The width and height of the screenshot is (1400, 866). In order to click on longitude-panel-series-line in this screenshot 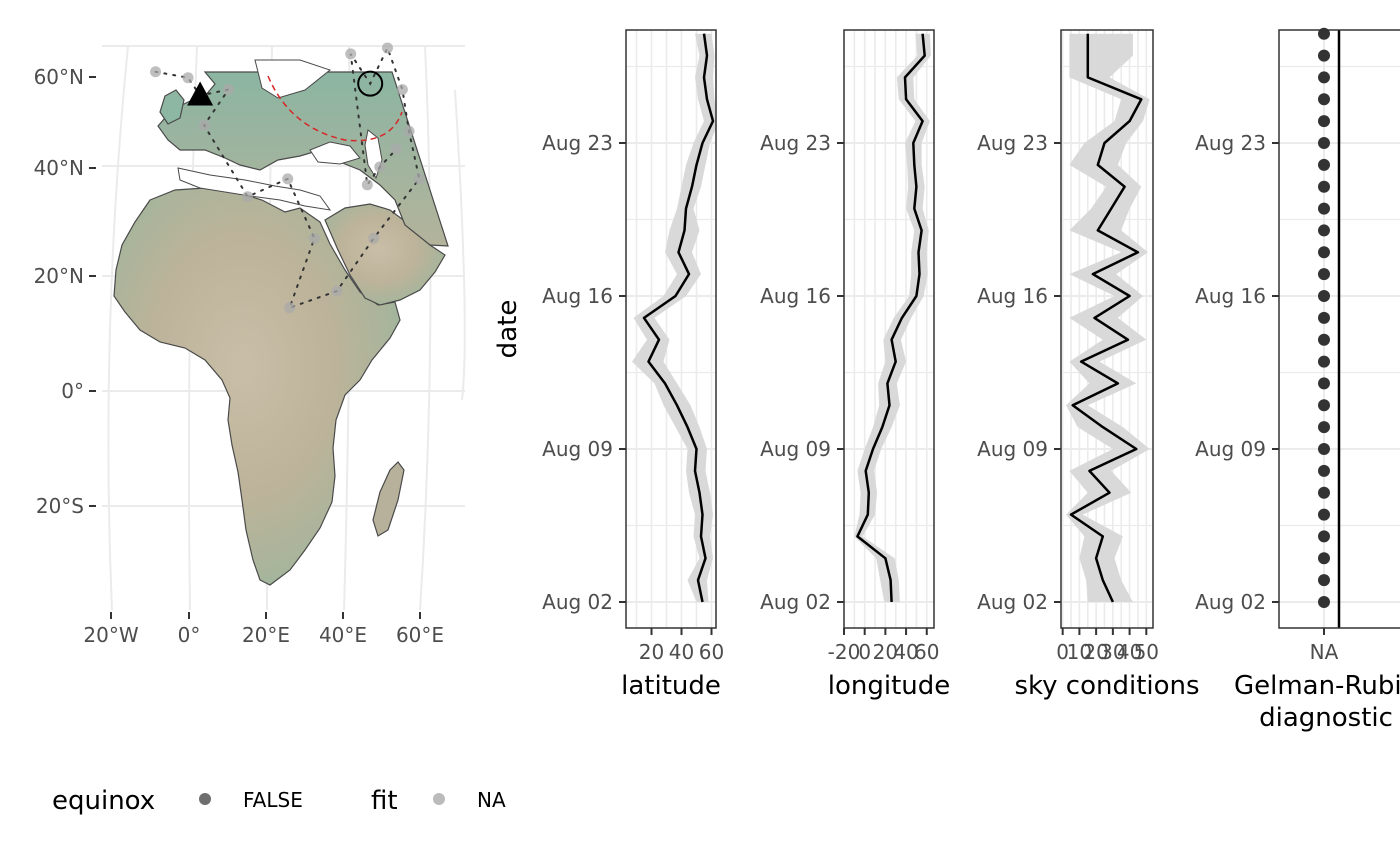, I will do `click(891, 318)`.